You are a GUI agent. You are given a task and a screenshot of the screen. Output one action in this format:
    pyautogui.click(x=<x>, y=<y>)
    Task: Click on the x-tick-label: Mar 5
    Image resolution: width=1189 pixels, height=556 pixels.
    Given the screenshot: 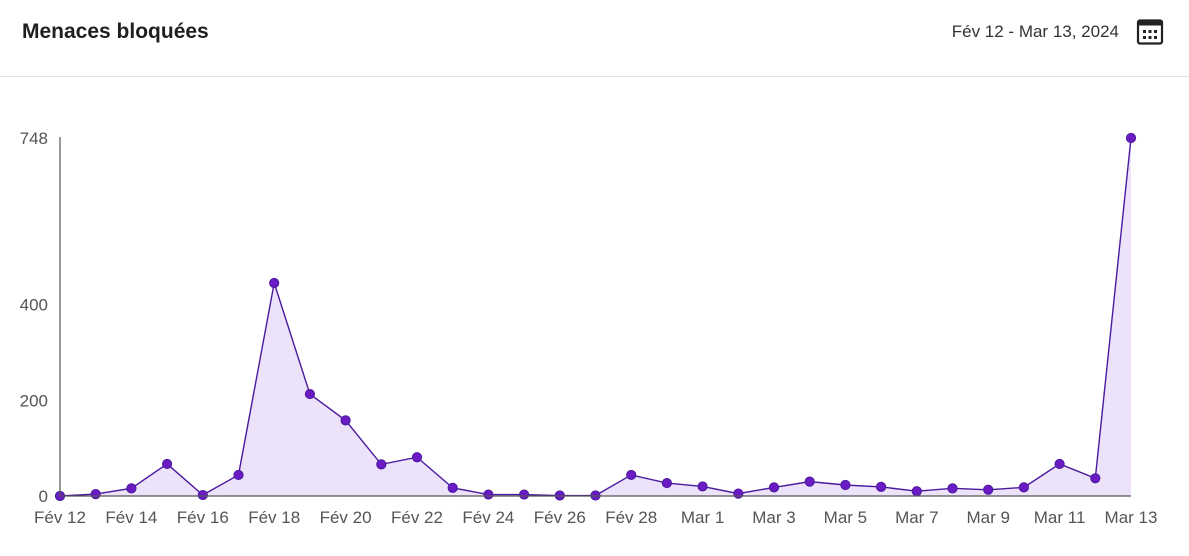 What is the action you would take?
    pyautogui.click(x=845, y=517)
    